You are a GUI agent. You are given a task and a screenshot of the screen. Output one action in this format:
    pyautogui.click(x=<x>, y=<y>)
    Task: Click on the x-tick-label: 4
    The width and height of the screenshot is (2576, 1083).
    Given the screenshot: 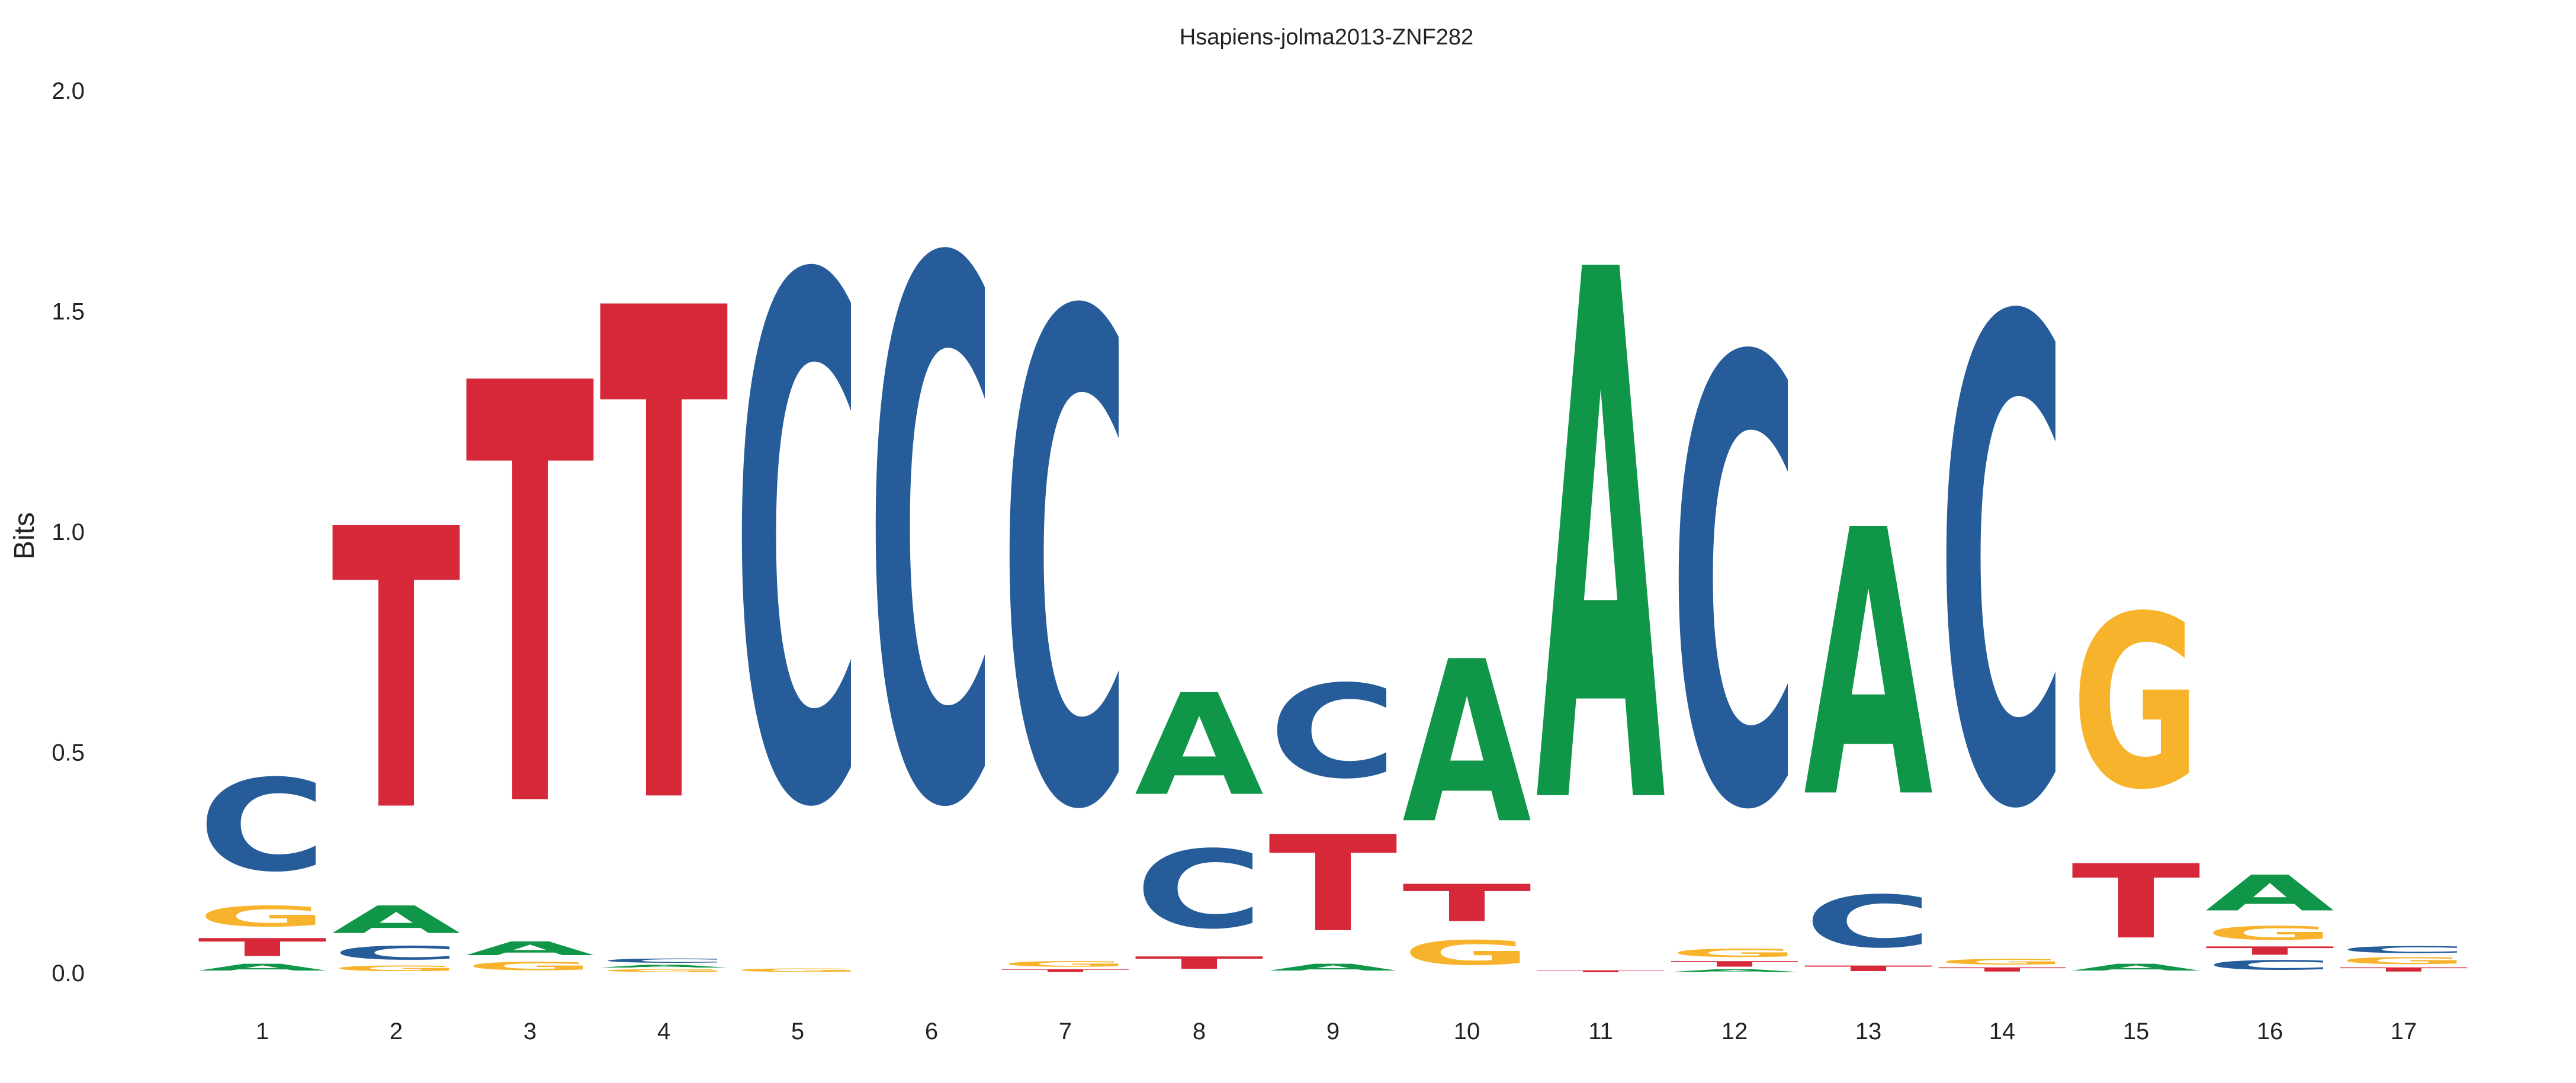 What is the action you would take?
    pyautogui.click(x=663, y=1031)
    